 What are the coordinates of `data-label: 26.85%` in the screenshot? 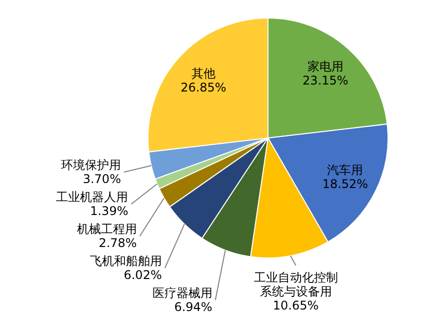 It's located at (203, 87).